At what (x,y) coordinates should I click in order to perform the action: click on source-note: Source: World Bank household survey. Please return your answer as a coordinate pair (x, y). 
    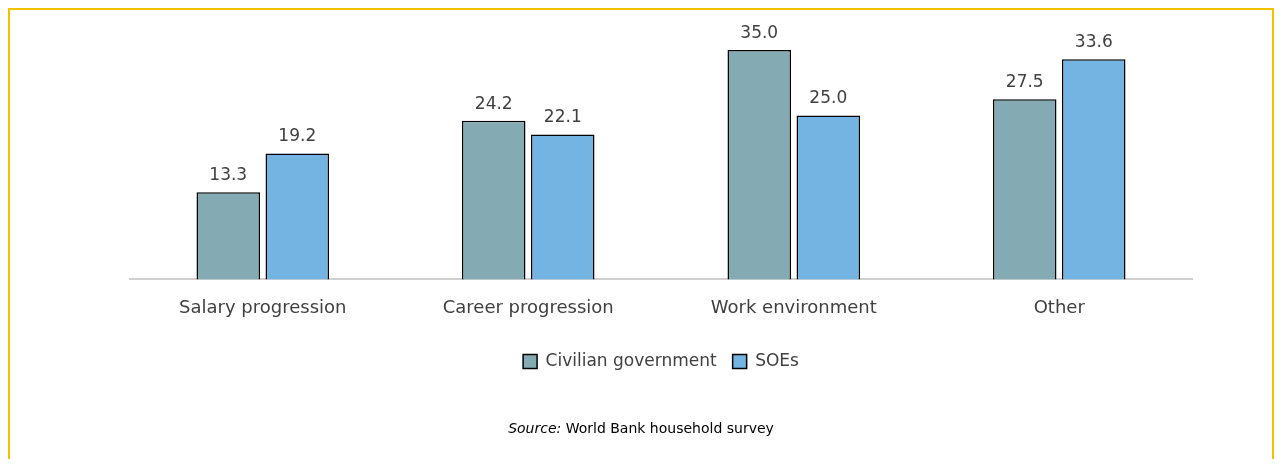
    Looking at the image, I should click on (641, 428).